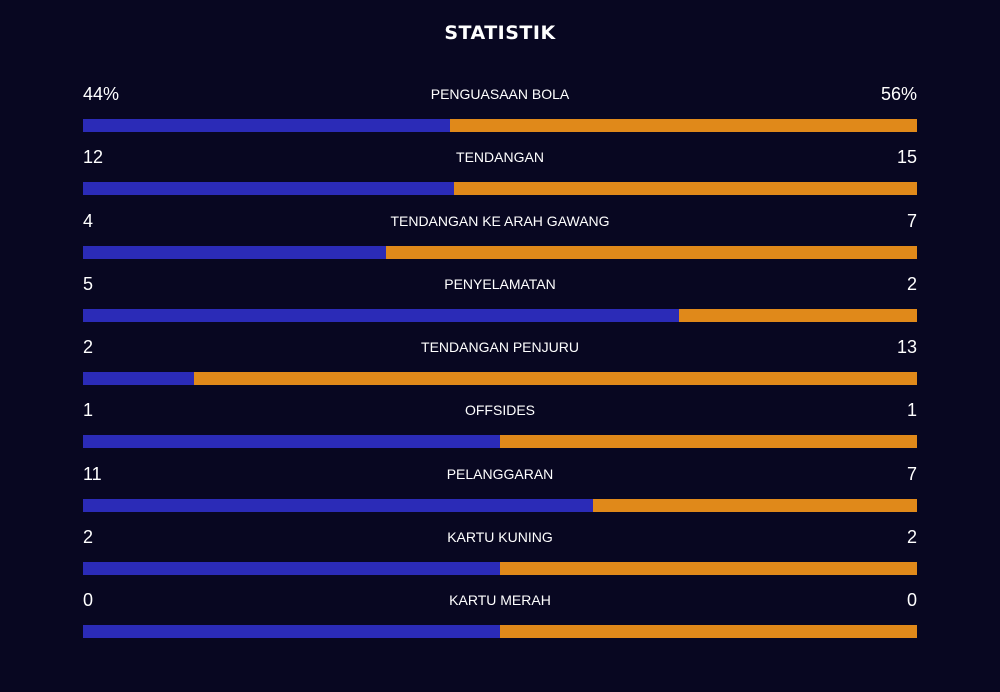  Describe the element at coordinates (500, 176) in the screenshot. I see `stat-row: TENDANGAN 12 15` at that location.